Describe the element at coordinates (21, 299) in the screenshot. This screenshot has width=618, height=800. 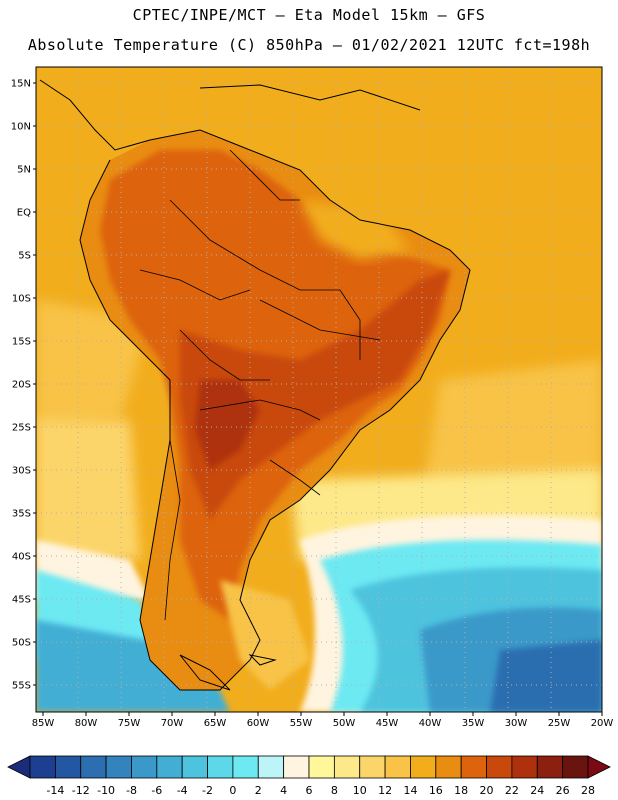
I see `lat-label: 10S` at that location.